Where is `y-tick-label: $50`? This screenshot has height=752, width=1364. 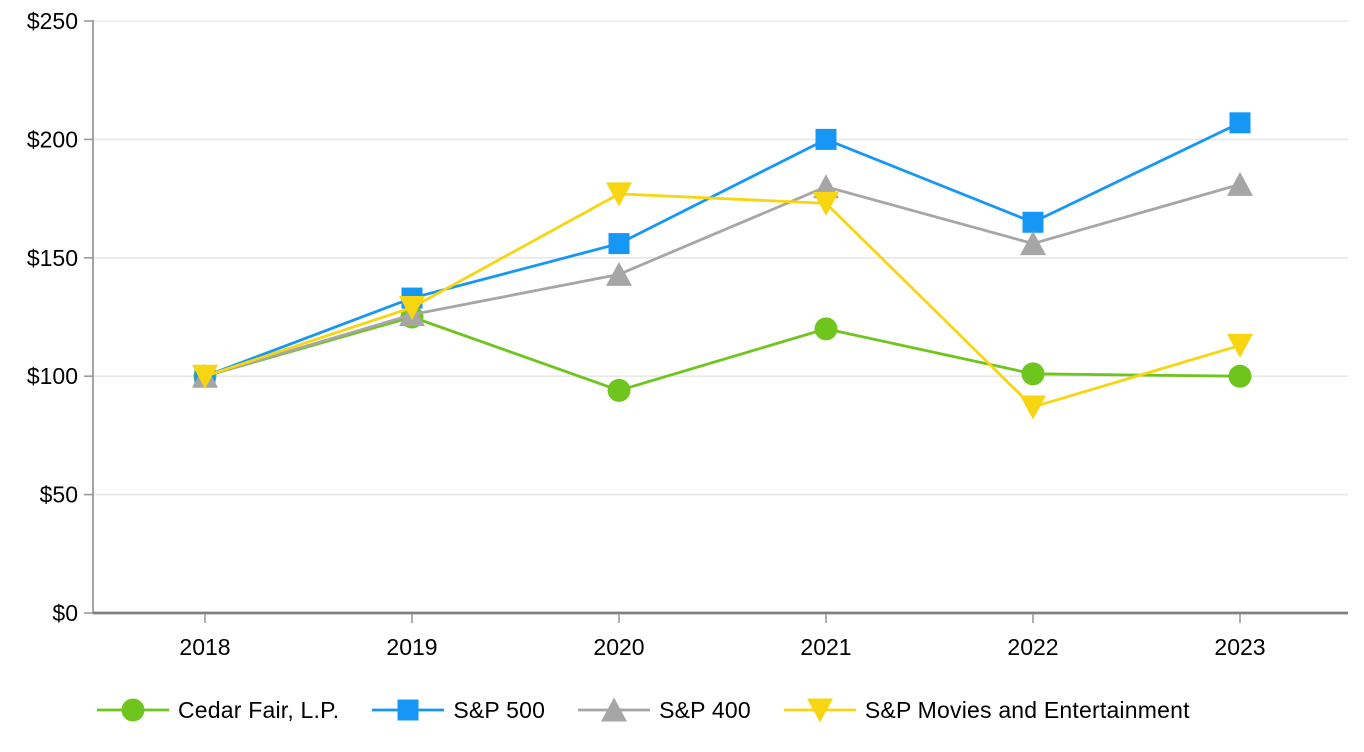 y-tick-label: $50 is located at coordinates (59, 495).